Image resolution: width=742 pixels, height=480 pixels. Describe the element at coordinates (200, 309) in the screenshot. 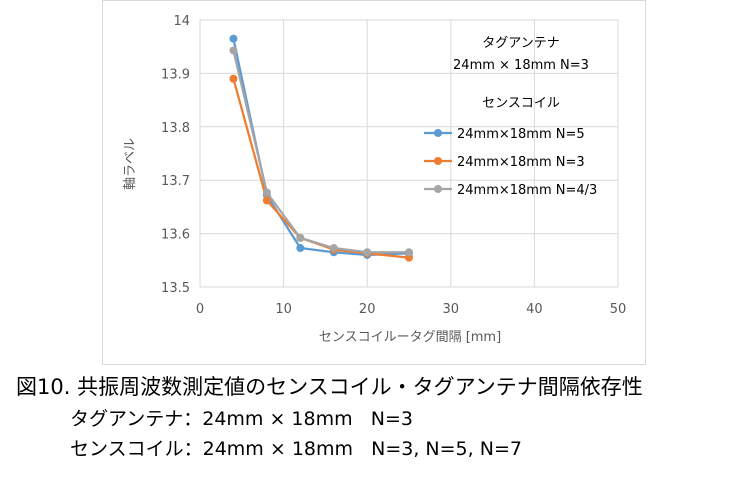

I see `x-tick-label: 0` at that location.